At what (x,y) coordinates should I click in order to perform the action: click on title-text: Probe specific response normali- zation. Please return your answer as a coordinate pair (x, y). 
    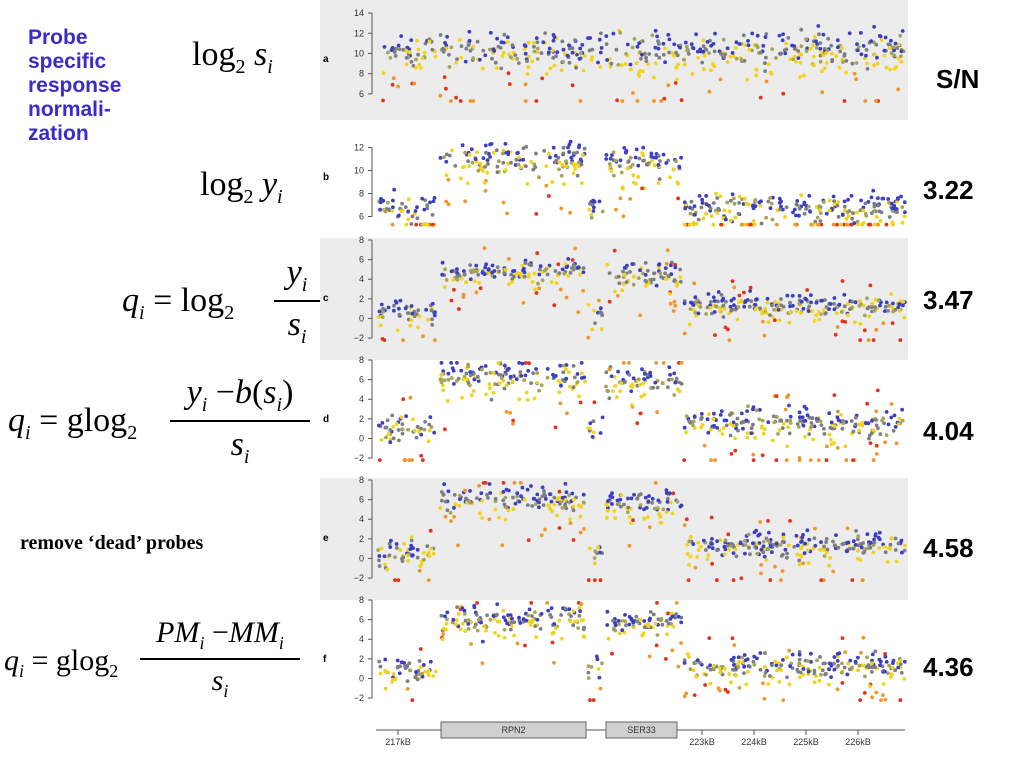
    Looking at the image, I should click on (98, 86).